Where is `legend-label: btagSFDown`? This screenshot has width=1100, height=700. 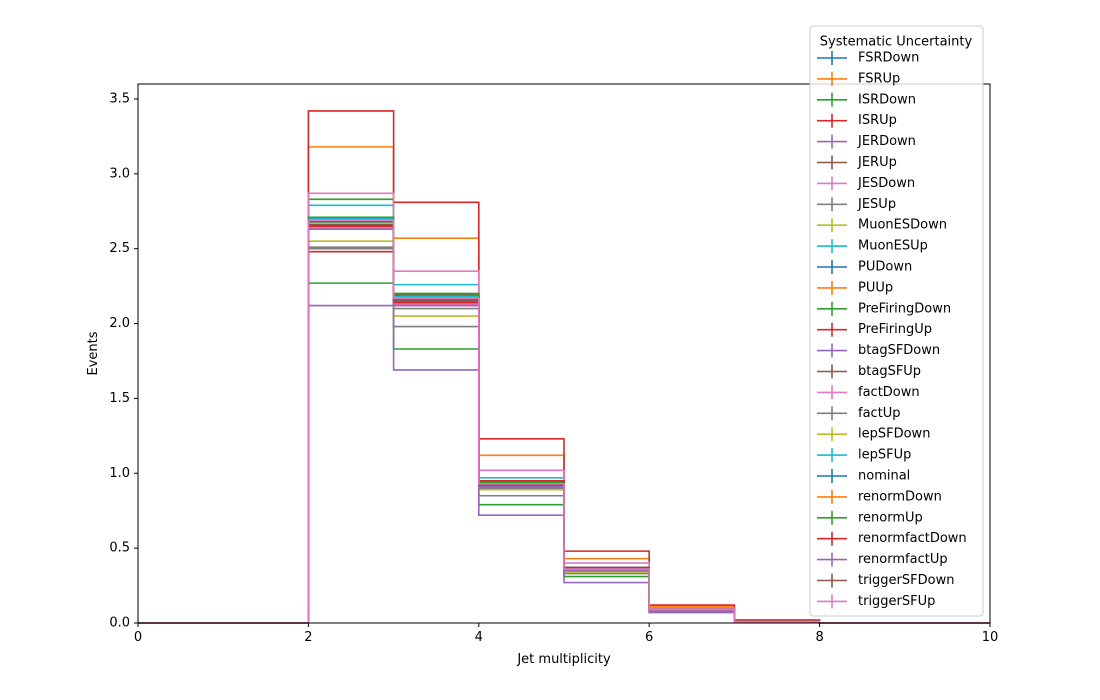
legend-label: btagSFDown is located at coordinates (899, 350).